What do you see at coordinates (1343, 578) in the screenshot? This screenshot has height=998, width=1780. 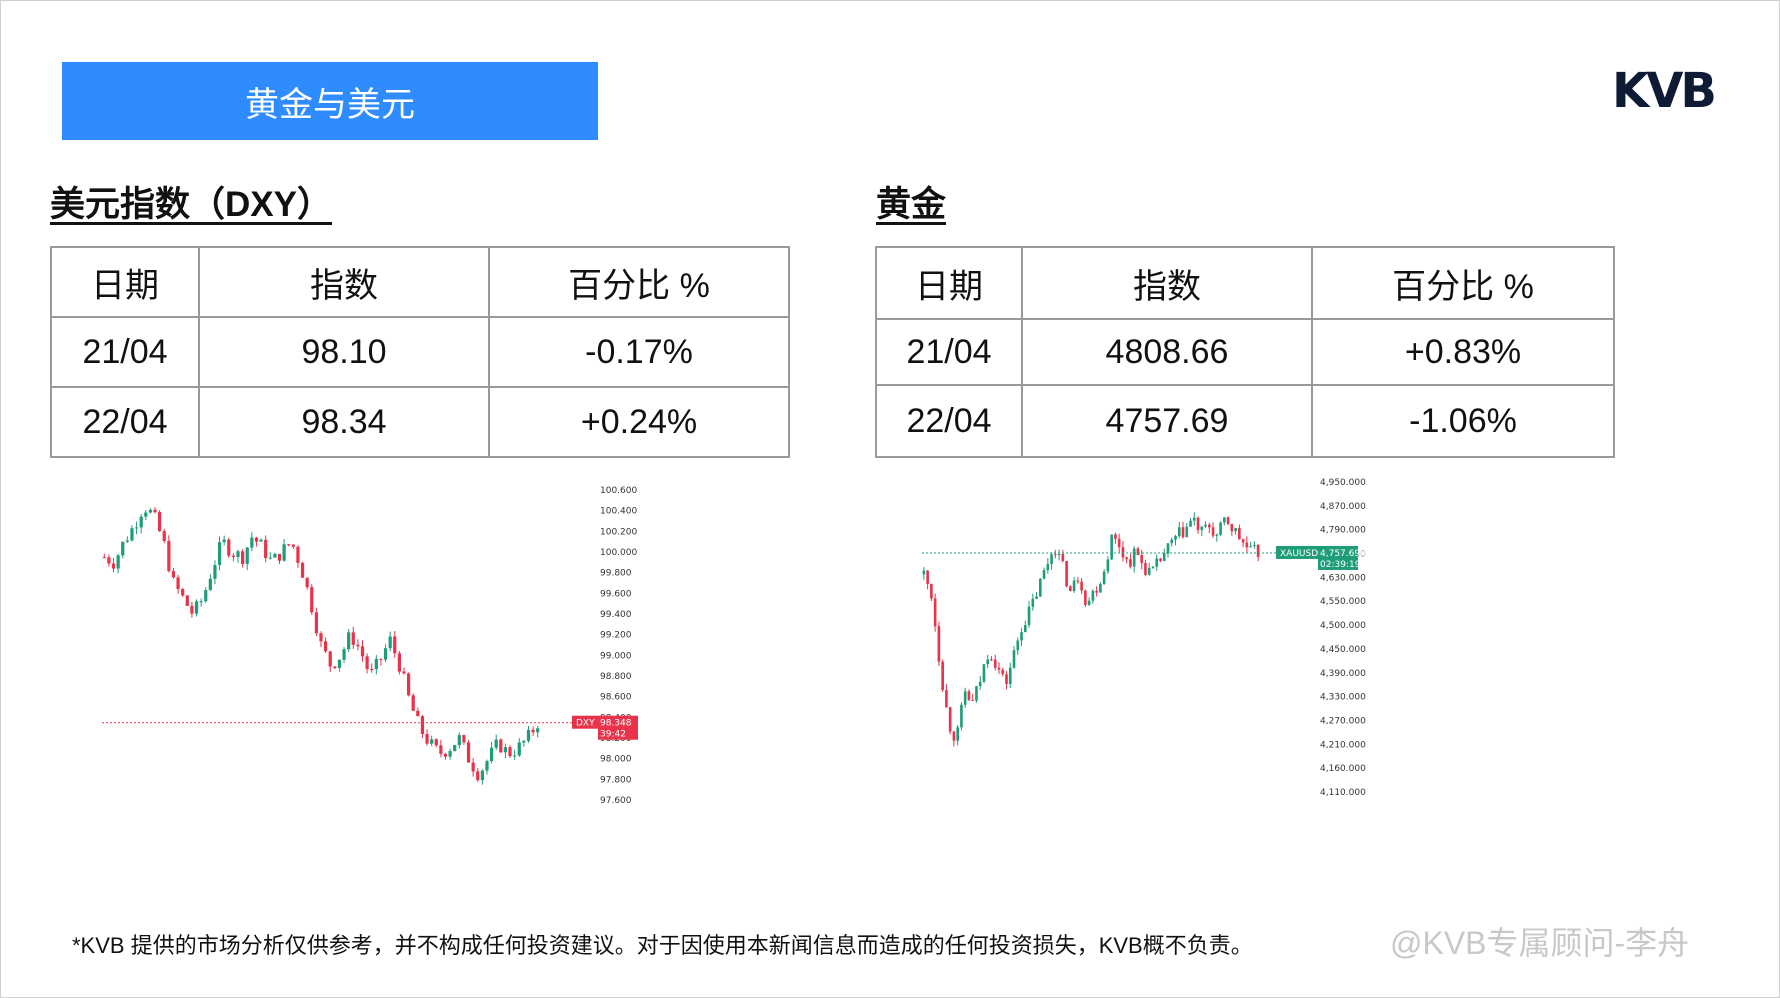 I see `y-tick-label: 4,630.000` at bounding box center [1343, 578].